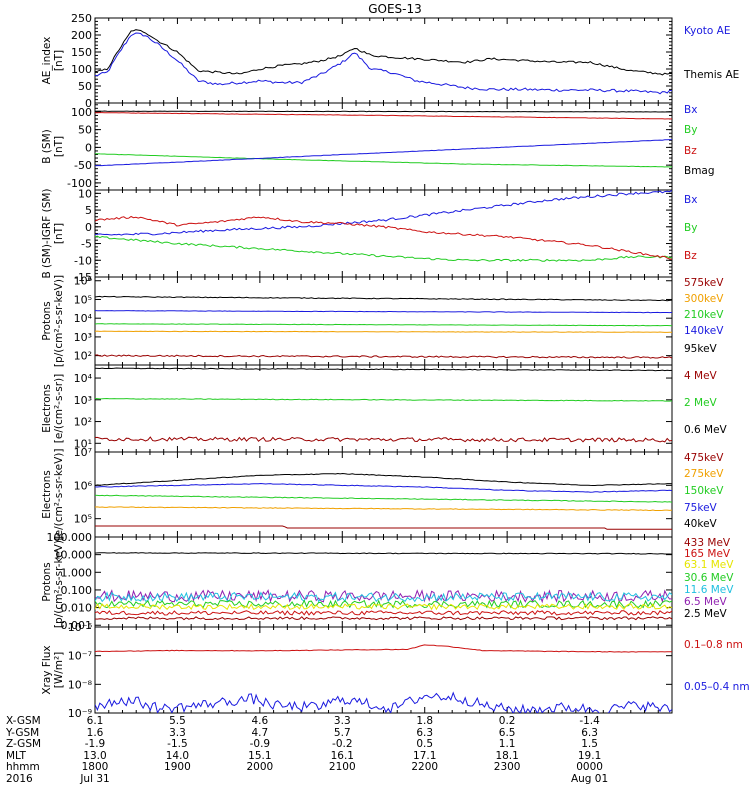 Image resolution: width=750 pixels, height=805 pixels. I want to click on legend-entry: 433 MeV, so click(707, 543).